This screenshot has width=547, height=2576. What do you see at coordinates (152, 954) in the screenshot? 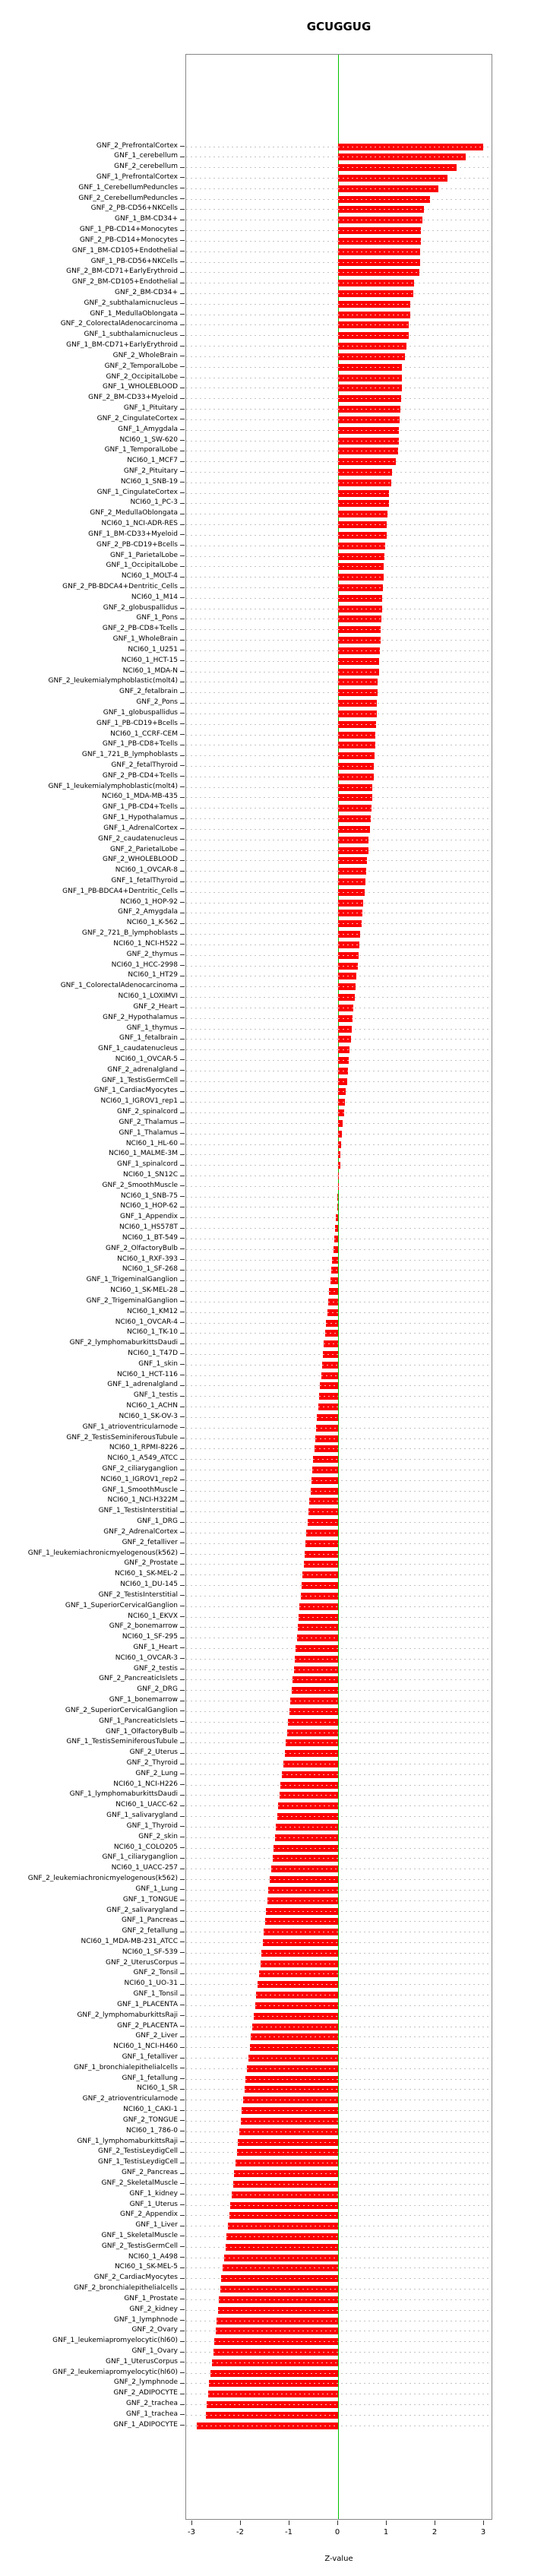
I see `row-label: GNF_2_thymus` at bounding box center [152, 954].